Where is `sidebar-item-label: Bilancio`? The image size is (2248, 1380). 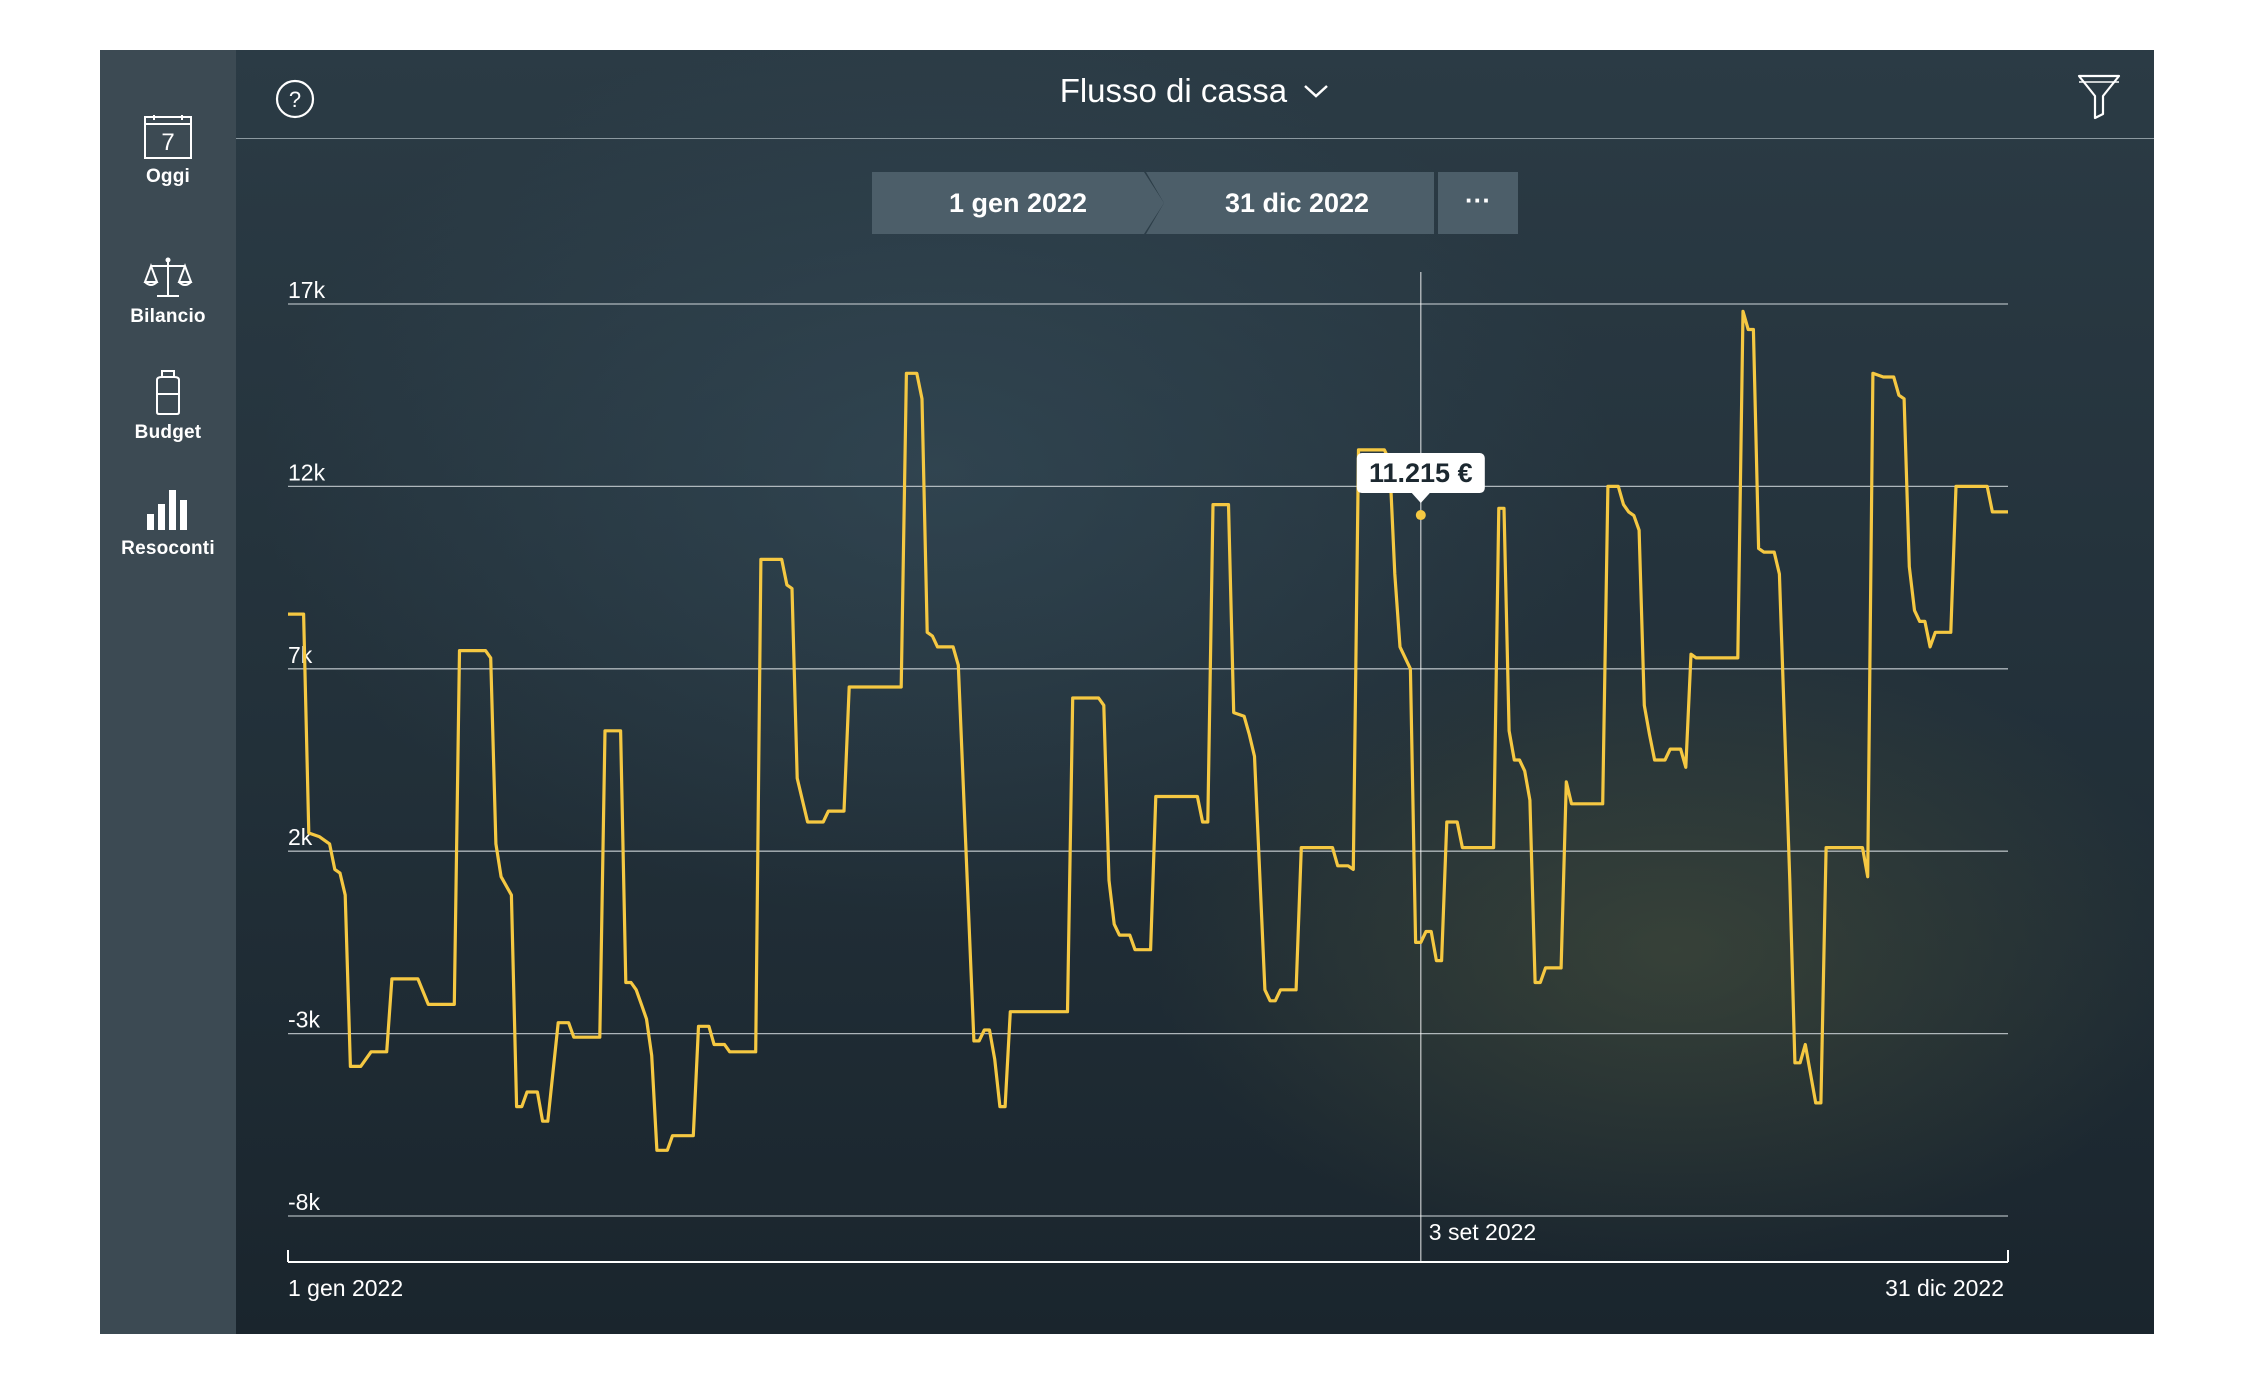
sidebar-item-label: Bilancio is located at coordinates (168, 316).